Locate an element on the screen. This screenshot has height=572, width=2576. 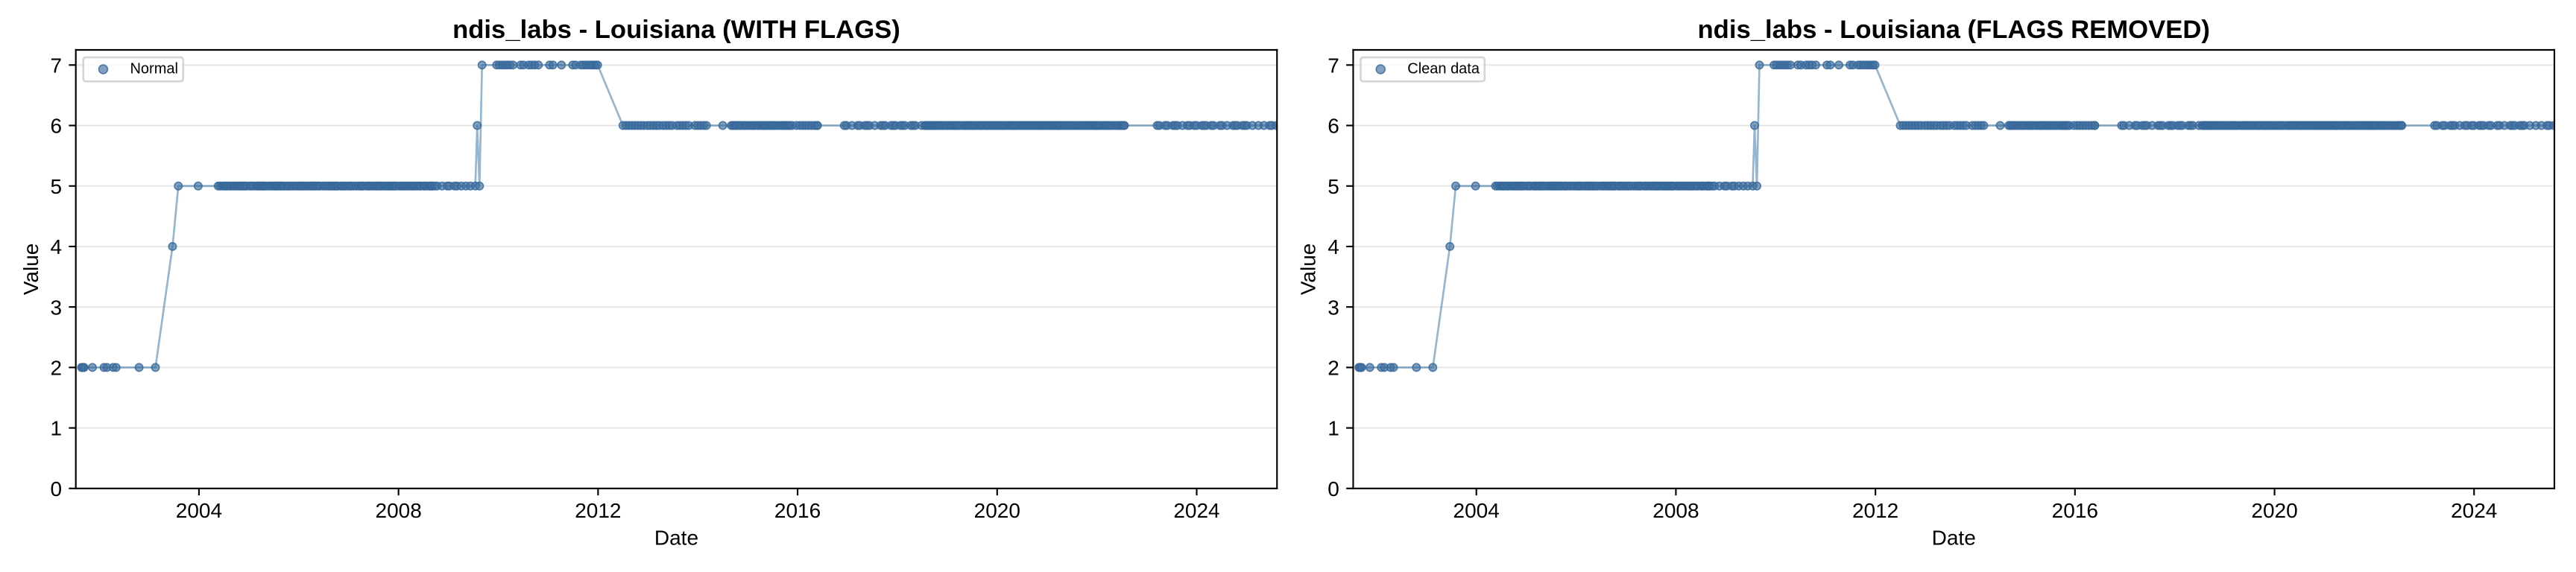
svg-text:ndis_labs - Louisiana (WITH FL: ndis_labs - Louisiana (WITH FLAGS) is located at coordinates (676, 30).